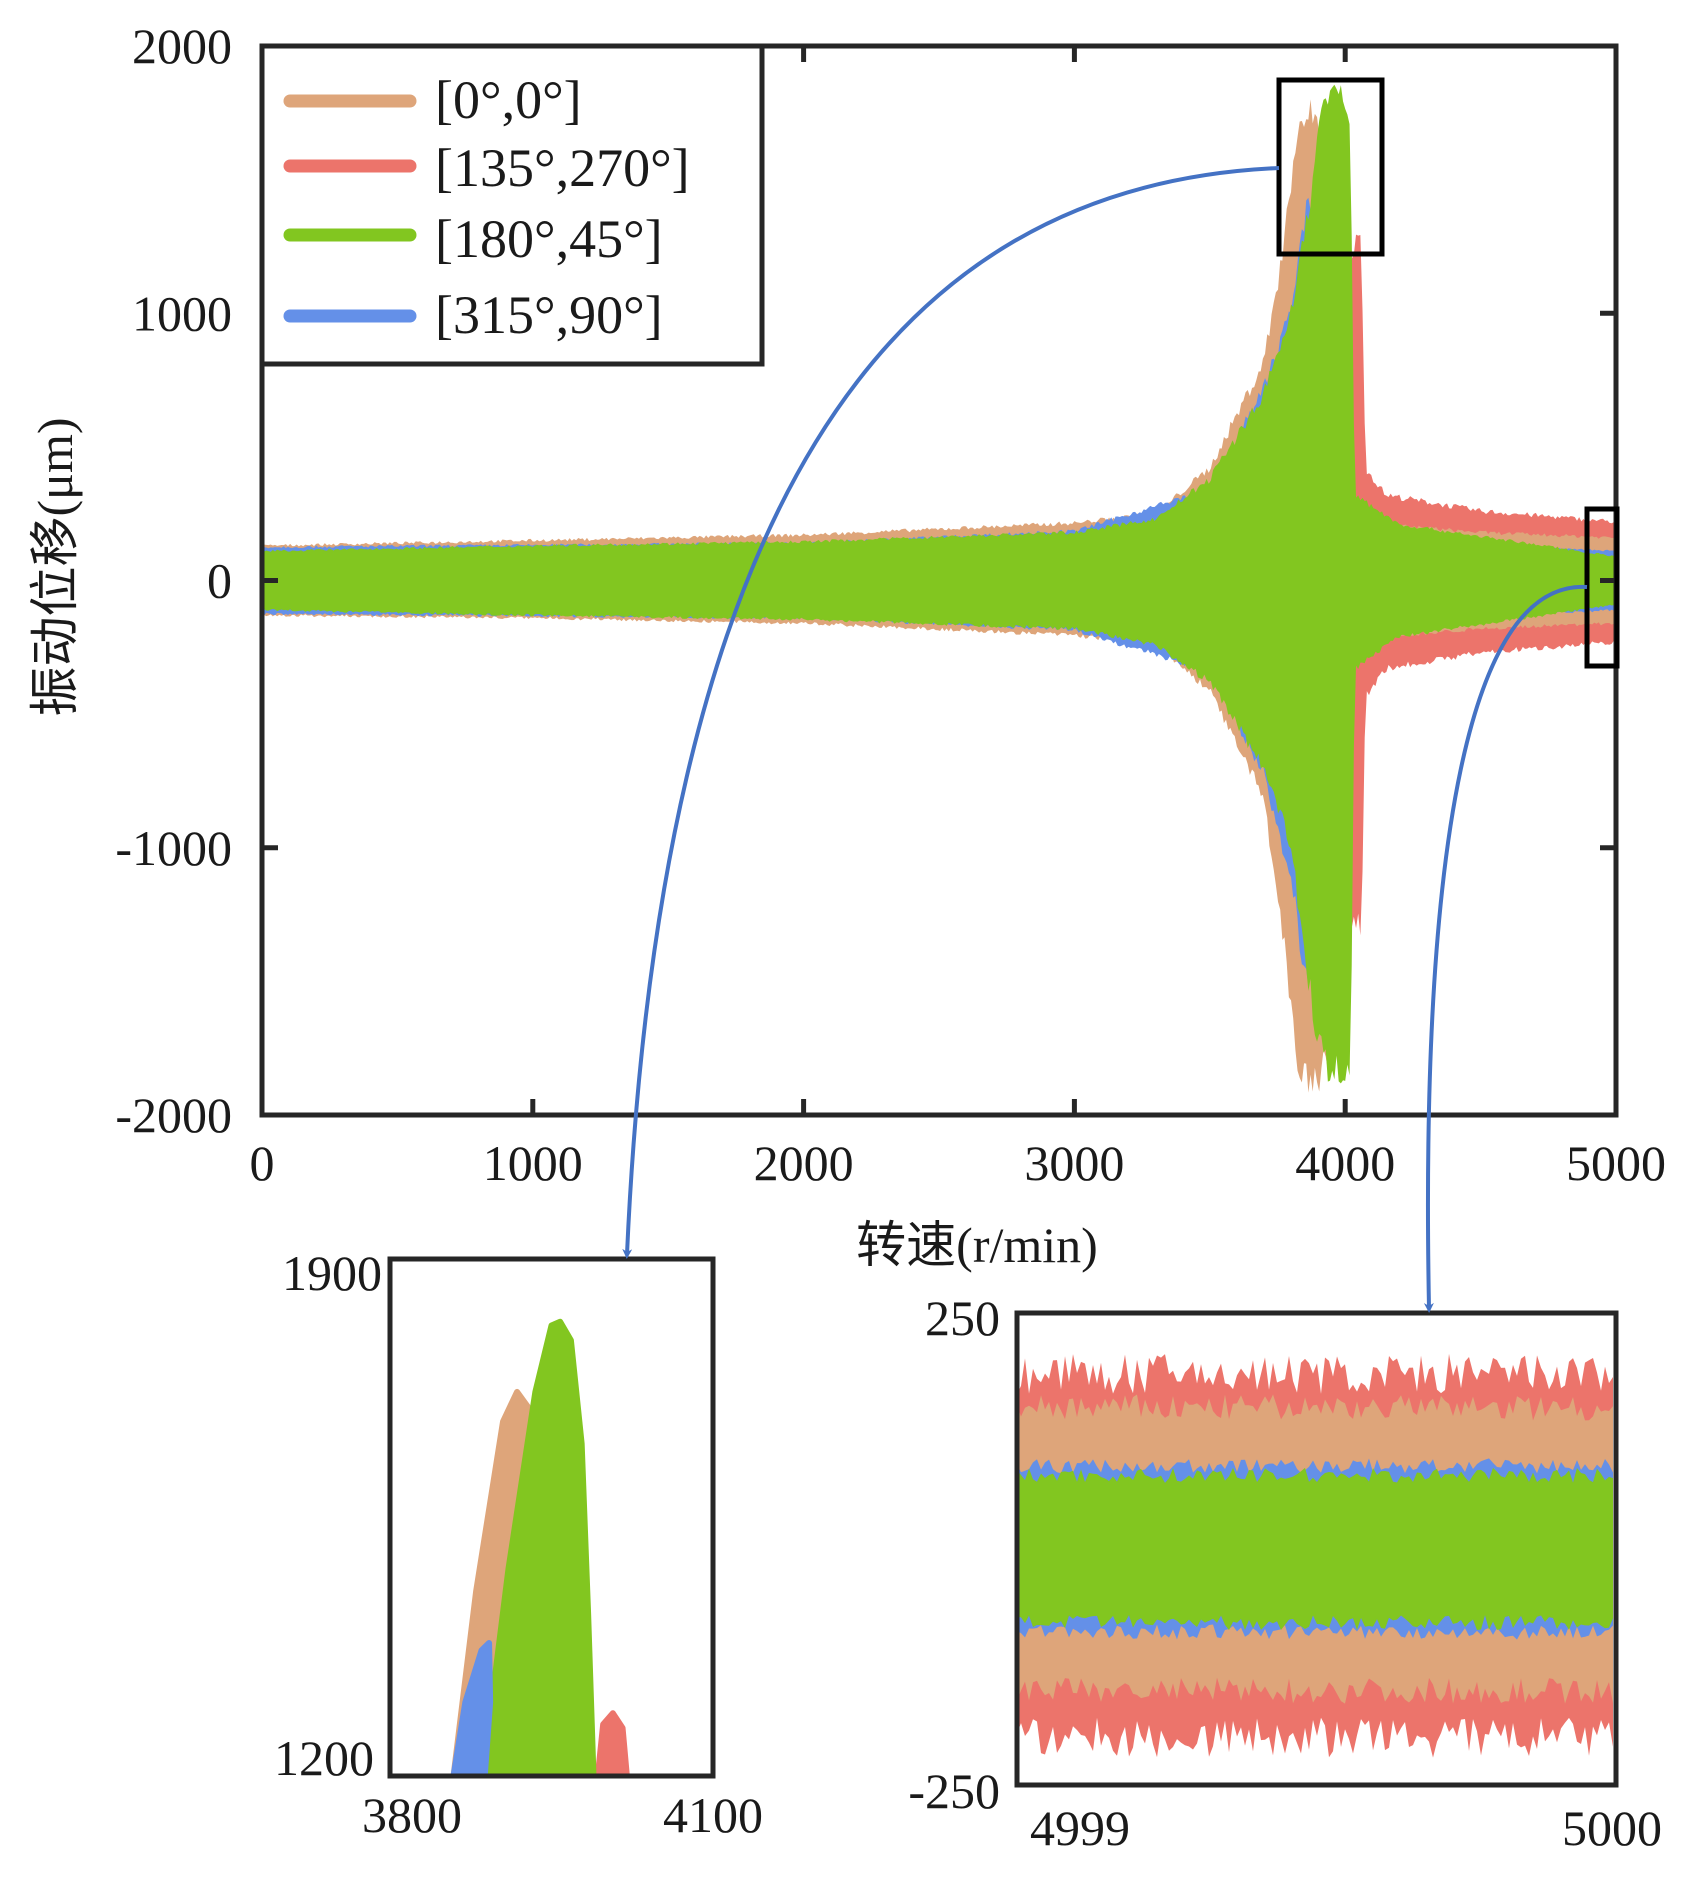  What do you see at coordinates (412, 1815) in the screenshot?
I see `inset-peak-xtick: 3800` at bounding box center [412, 1815].